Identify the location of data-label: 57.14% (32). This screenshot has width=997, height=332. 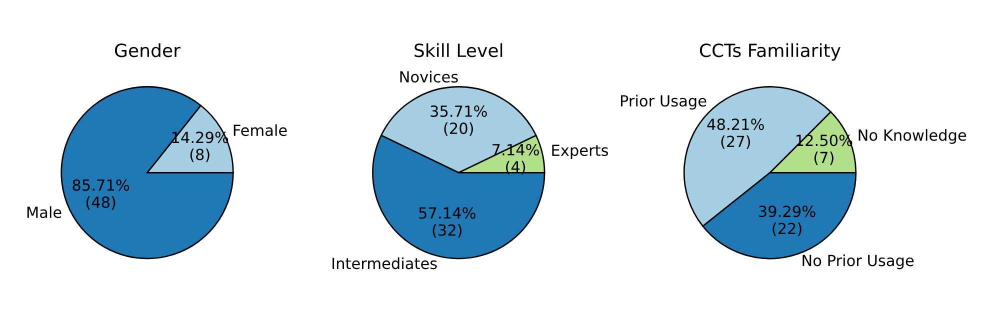
(447, 222).